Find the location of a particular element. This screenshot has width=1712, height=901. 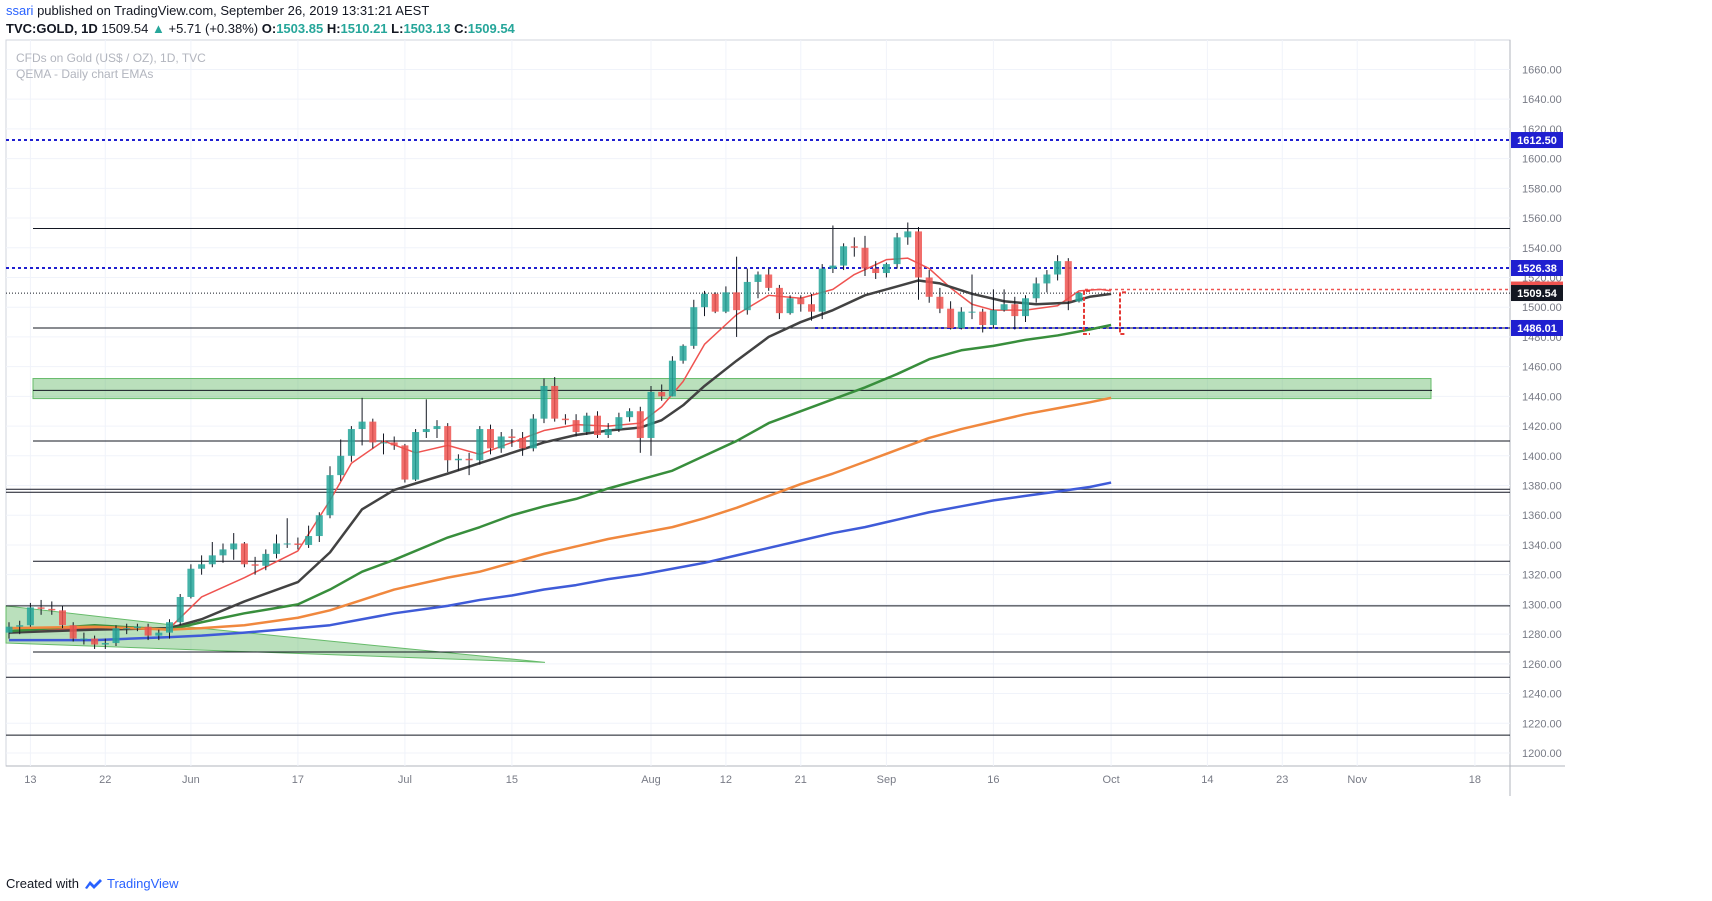

y-tick-label: 1500.00 is located at coordinates (1542, 308).